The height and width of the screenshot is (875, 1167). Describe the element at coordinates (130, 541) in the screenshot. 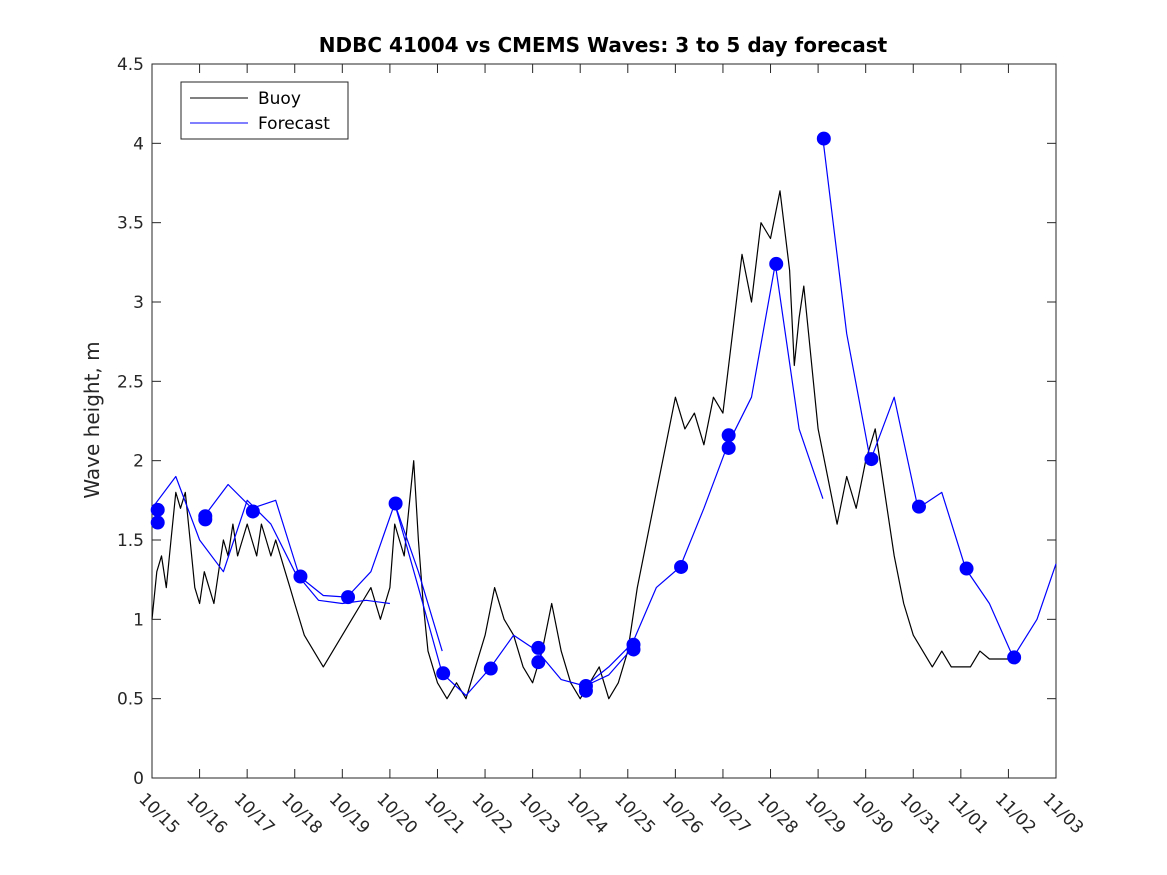

I see `y-tick-label: 1.5` at that location.